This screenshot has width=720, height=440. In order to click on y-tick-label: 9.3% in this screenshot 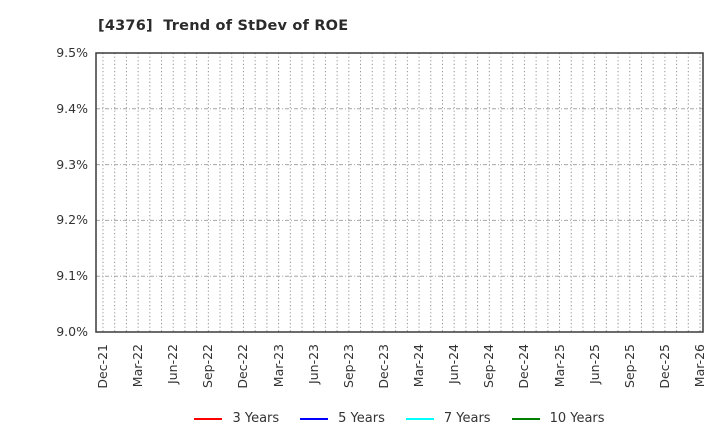, I will do `click(72, 164)`.